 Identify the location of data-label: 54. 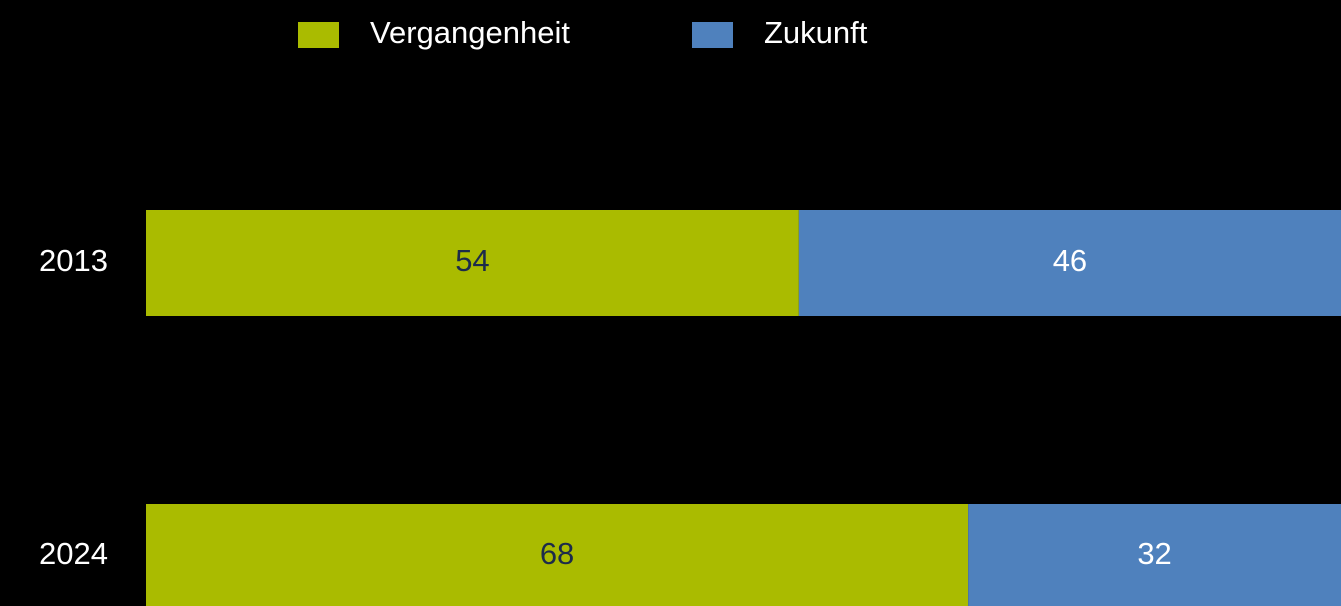
(472, 260).